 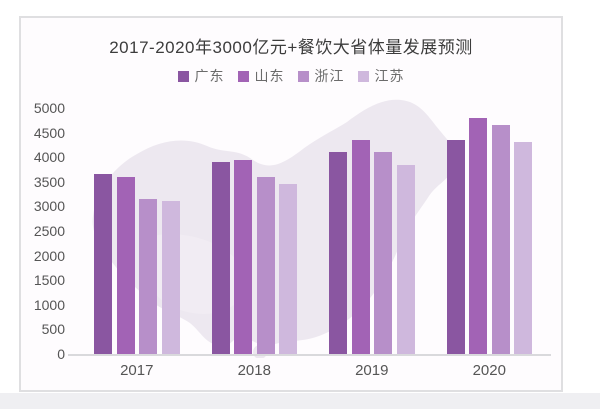 What do you see at coordinates (500, 239) in the screenshot?
I see `bar-浙江-2020` at bounding box center [500, 239].